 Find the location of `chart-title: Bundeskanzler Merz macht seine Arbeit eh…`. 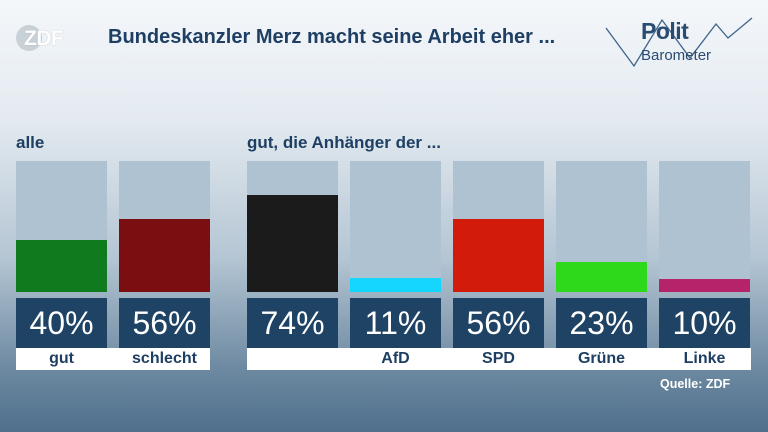

chart-title: Bundeskanzler Merz macht seine Arbeit eh… is located at coordinates (332, 37).